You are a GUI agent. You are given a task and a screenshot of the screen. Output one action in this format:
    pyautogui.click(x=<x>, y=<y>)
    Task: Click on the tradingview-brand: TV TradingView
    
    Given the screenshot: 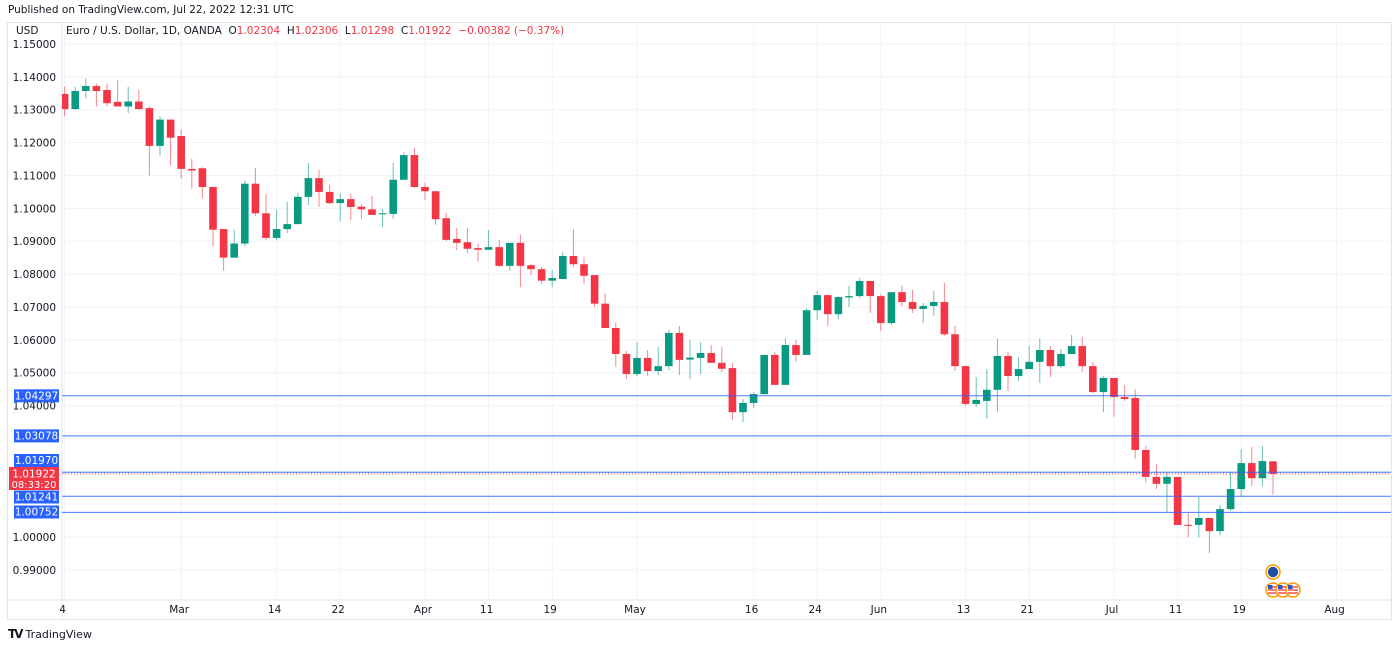 What is the action you would take?
    pyautogui.click(x=50, y=634)
    